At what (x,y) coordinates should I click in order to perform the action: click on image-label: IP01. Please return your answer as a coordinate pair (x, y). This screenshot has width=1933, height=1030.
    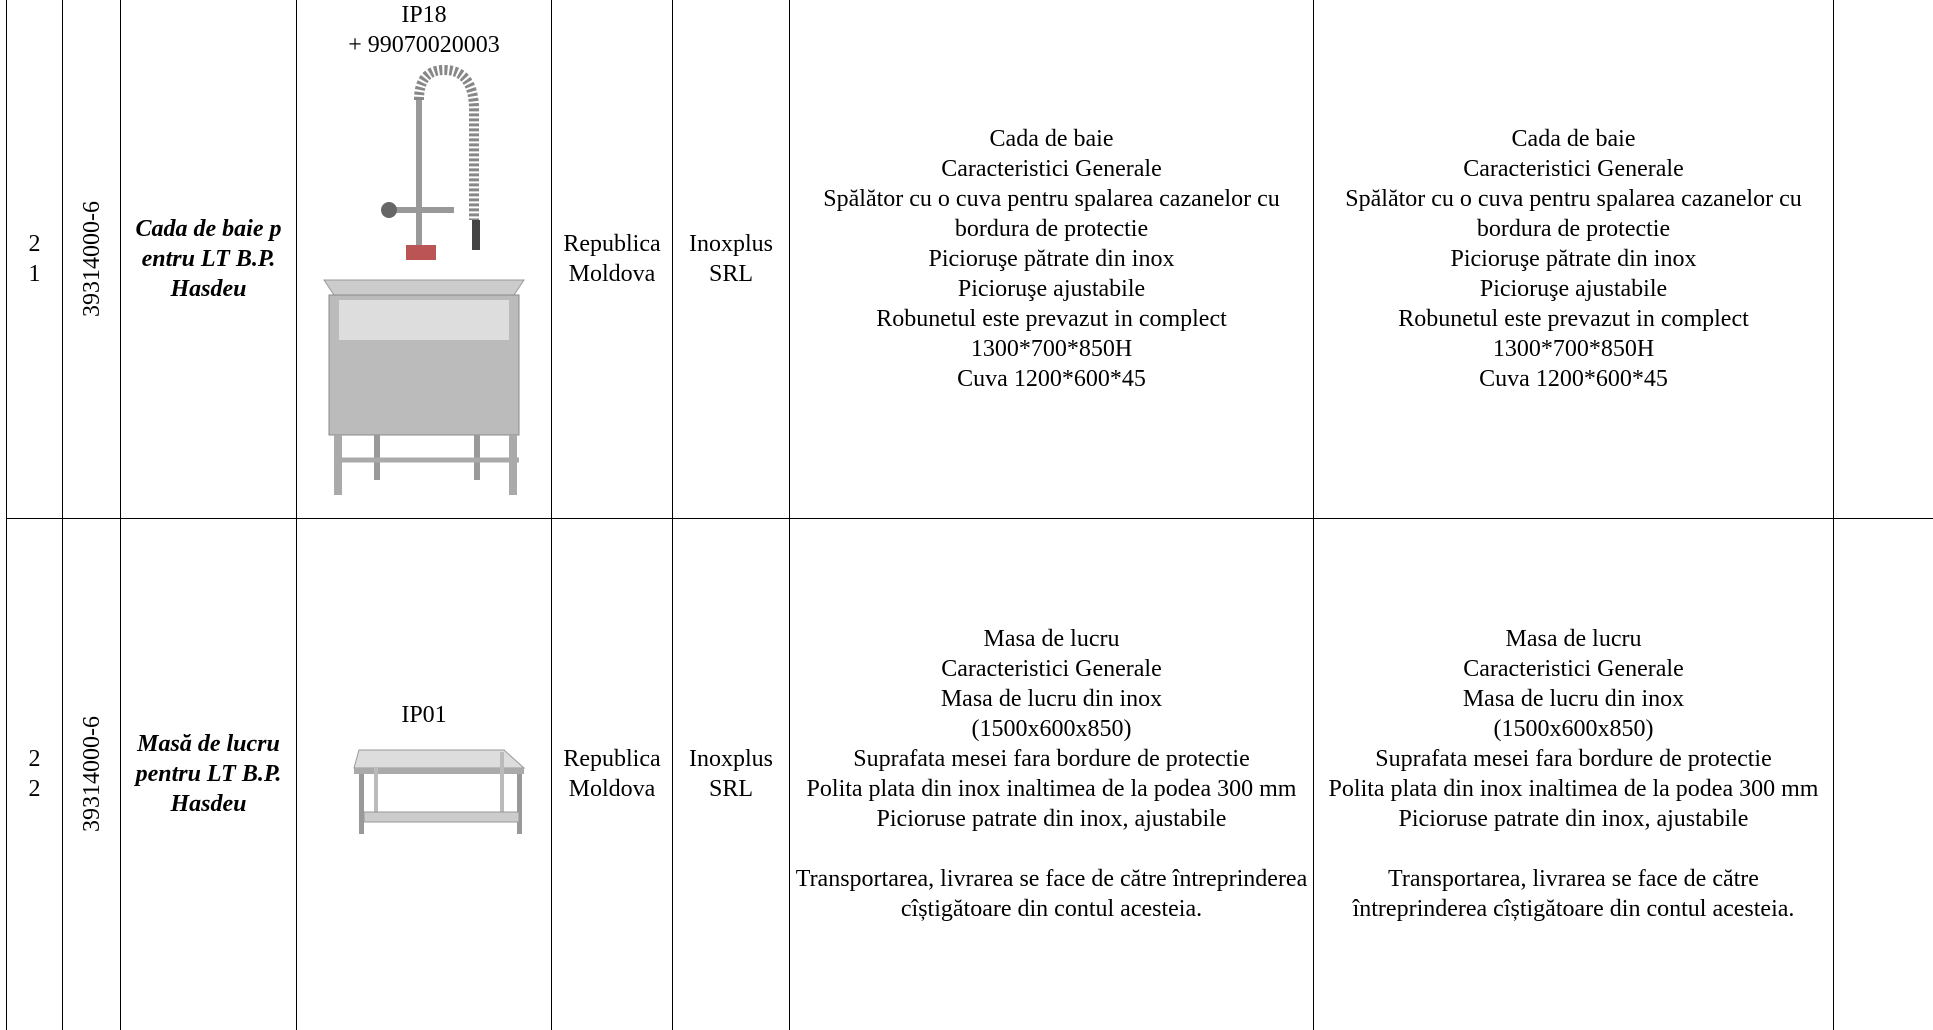
    Looking at the image, I should click on (424, 715).